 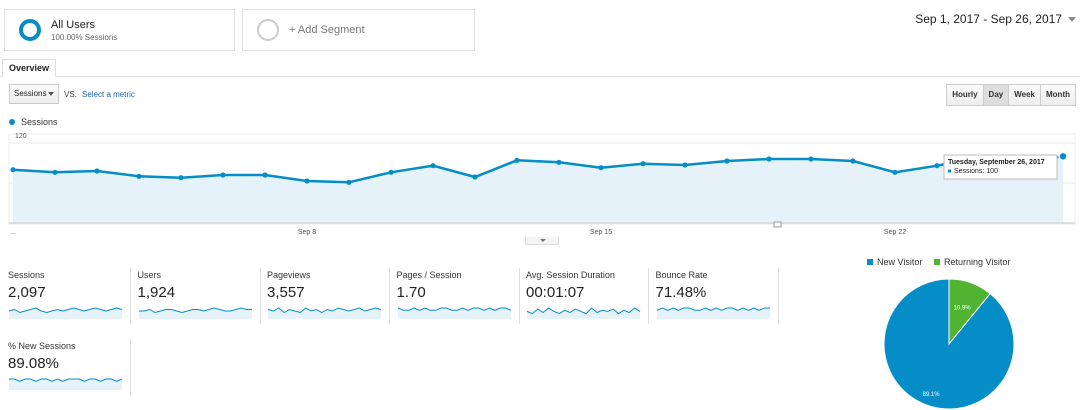 What do you see at coordinates (289, 275) in the screenshot?
I see `metric-label: Pageviews` at bounding box center [289, 275].